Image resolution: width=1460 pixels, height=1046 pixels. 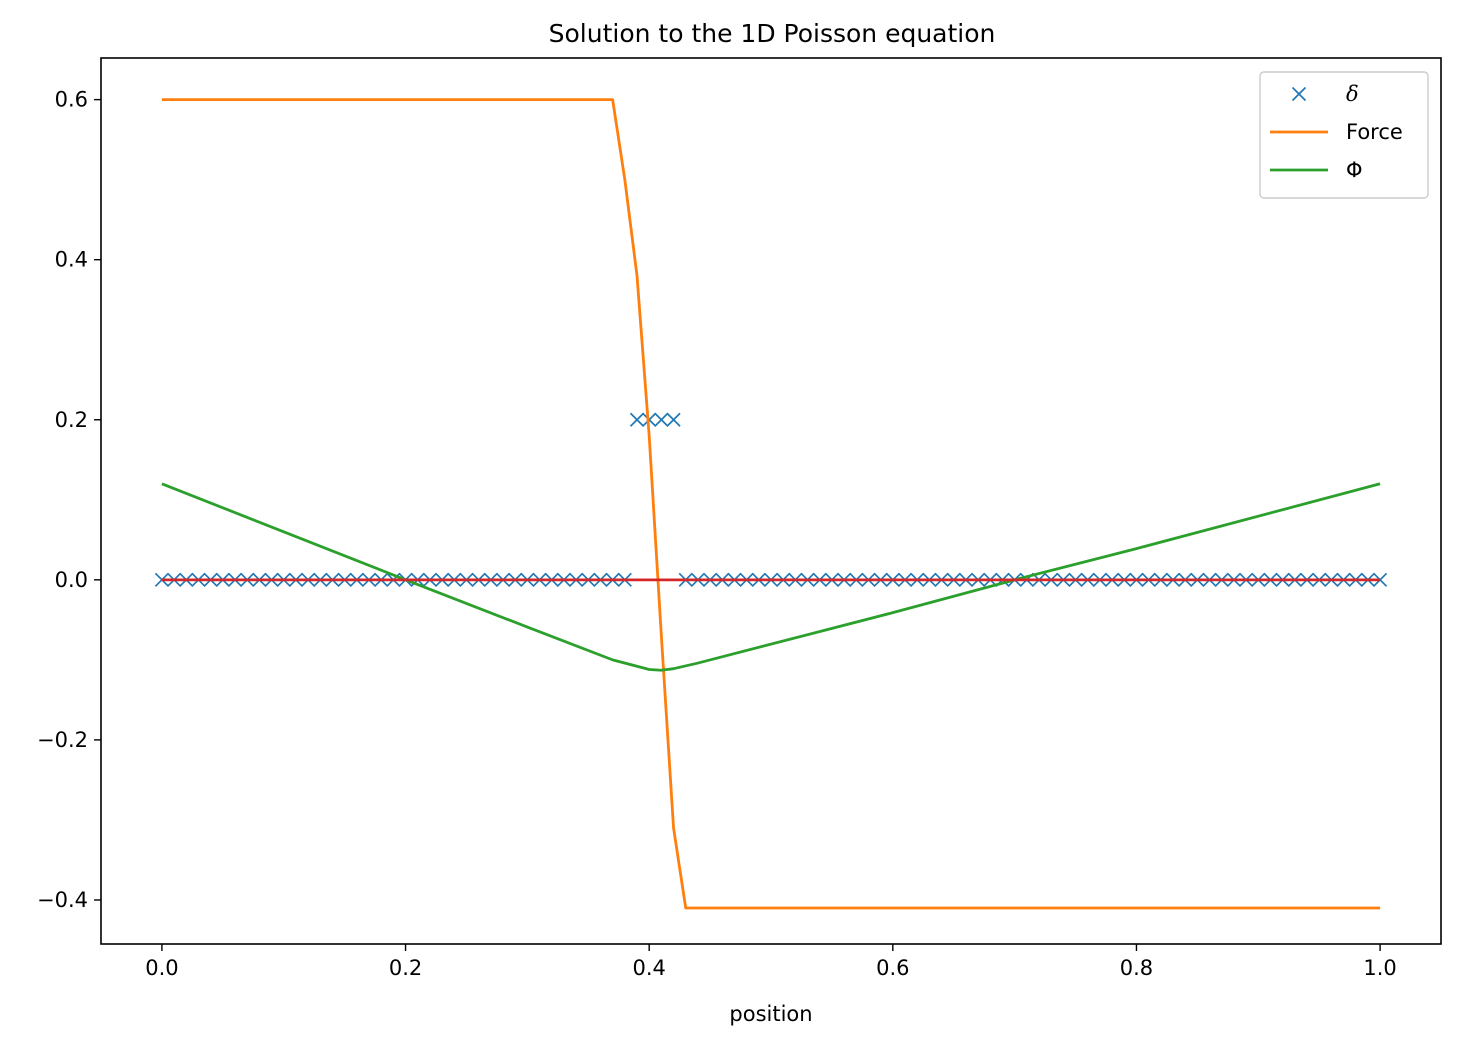 What do you see at coordinates (405, 968) in the screenshot?
I see `x-tick-label: 0.2` at bounding box center [405, 968].